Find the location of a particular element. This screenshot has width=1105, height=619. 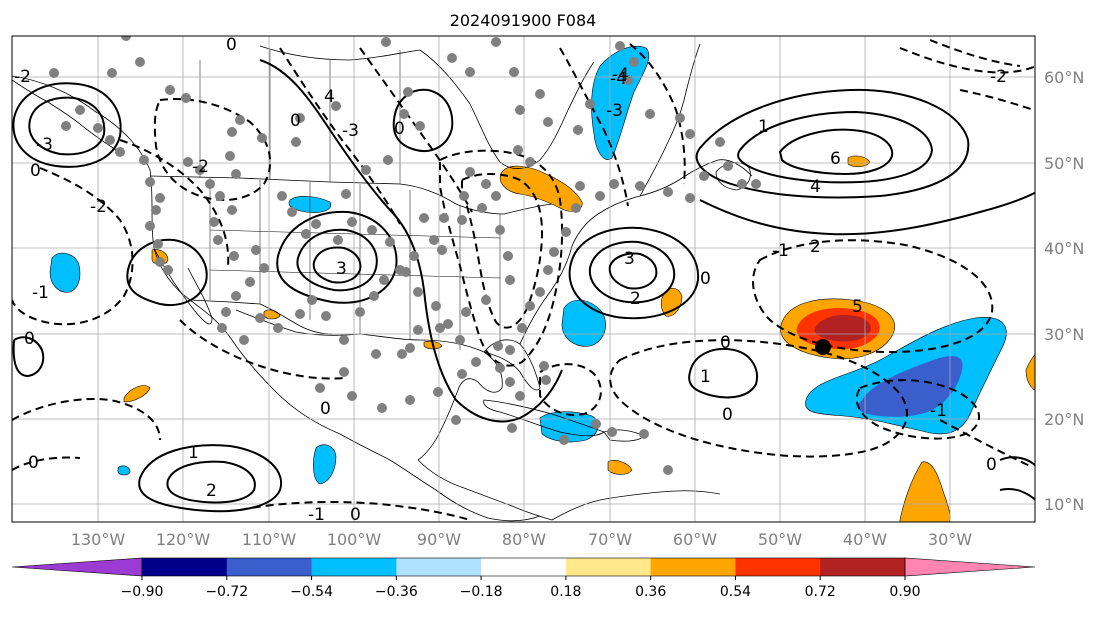

colorbar-tick-label: −0.36 is located at coordinates (396, 592).